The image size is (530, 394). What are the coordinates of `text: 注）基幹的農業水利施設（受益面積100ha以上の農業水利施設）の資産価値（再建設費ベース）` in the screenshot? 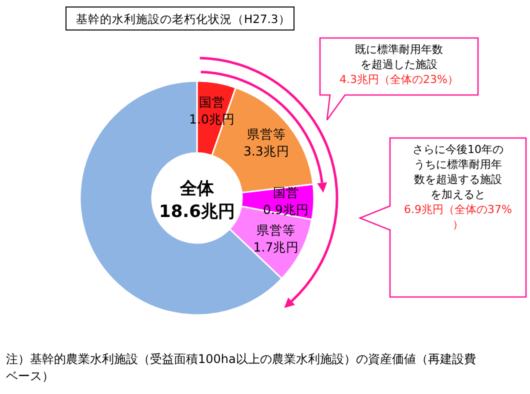 It's located at (241, 367).